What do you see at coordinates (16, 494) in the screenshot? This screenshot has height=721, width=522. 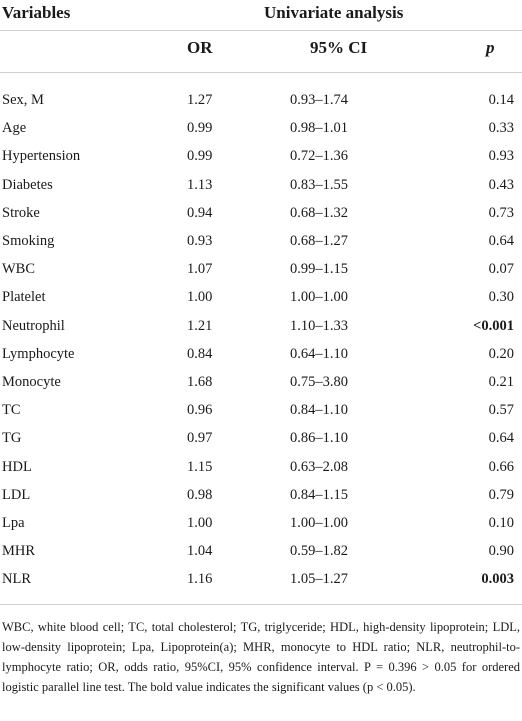 I see `cell-variable: LDL` at bounding box center [16, 494].